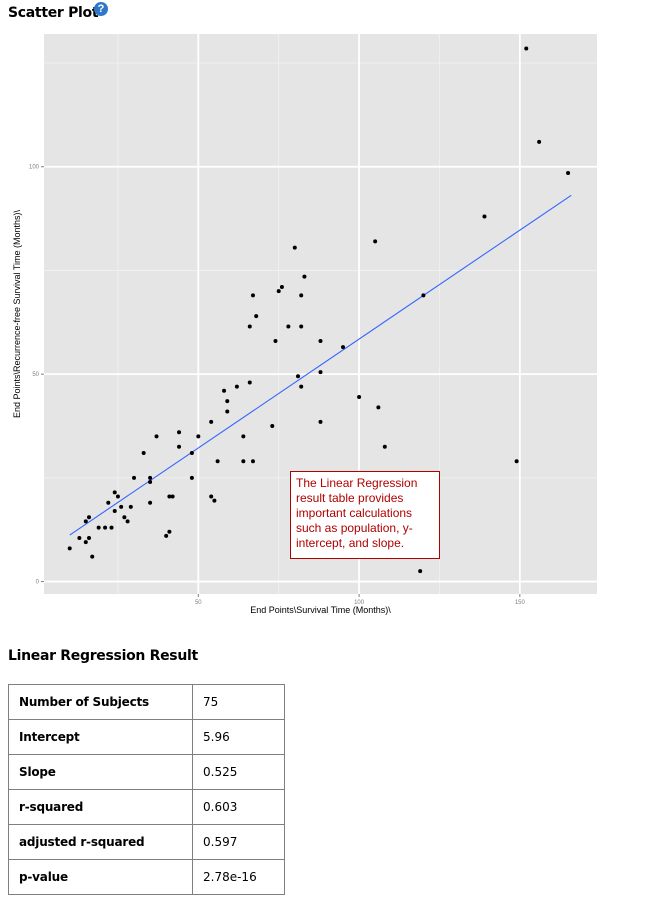 Image resolution: width=667 pixels, height=910 pixels. I want to click on table-row: r-squared 0.603, so click(146, 807).